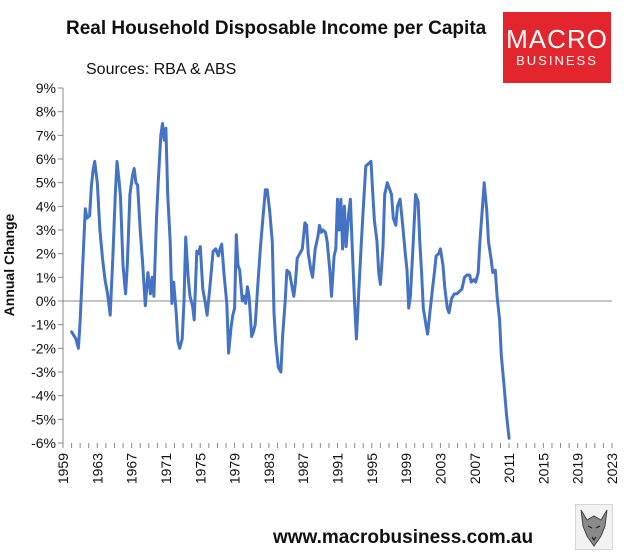 This screenshot has width=628, height=559. I want to click on macrobusiness-logo: MACRO BUSINESS, so click(557, 47).